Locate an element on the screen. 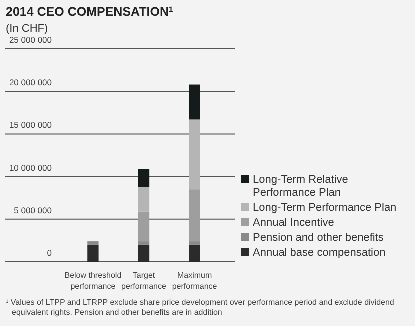 This screenshot has width=415, height=326. x-tick-label: Target performance is located at coordinates (144, 281).